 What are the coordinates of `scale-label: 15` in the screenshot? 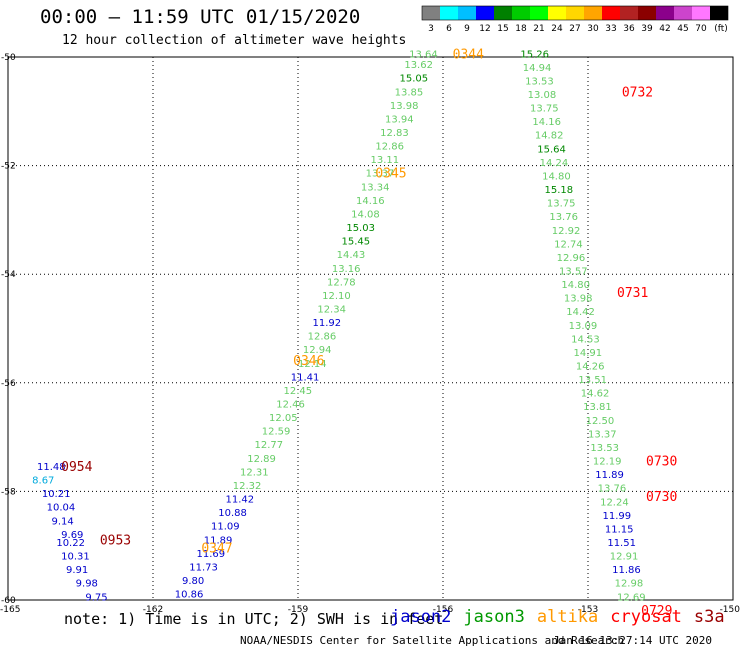 It's located at (502, 29).